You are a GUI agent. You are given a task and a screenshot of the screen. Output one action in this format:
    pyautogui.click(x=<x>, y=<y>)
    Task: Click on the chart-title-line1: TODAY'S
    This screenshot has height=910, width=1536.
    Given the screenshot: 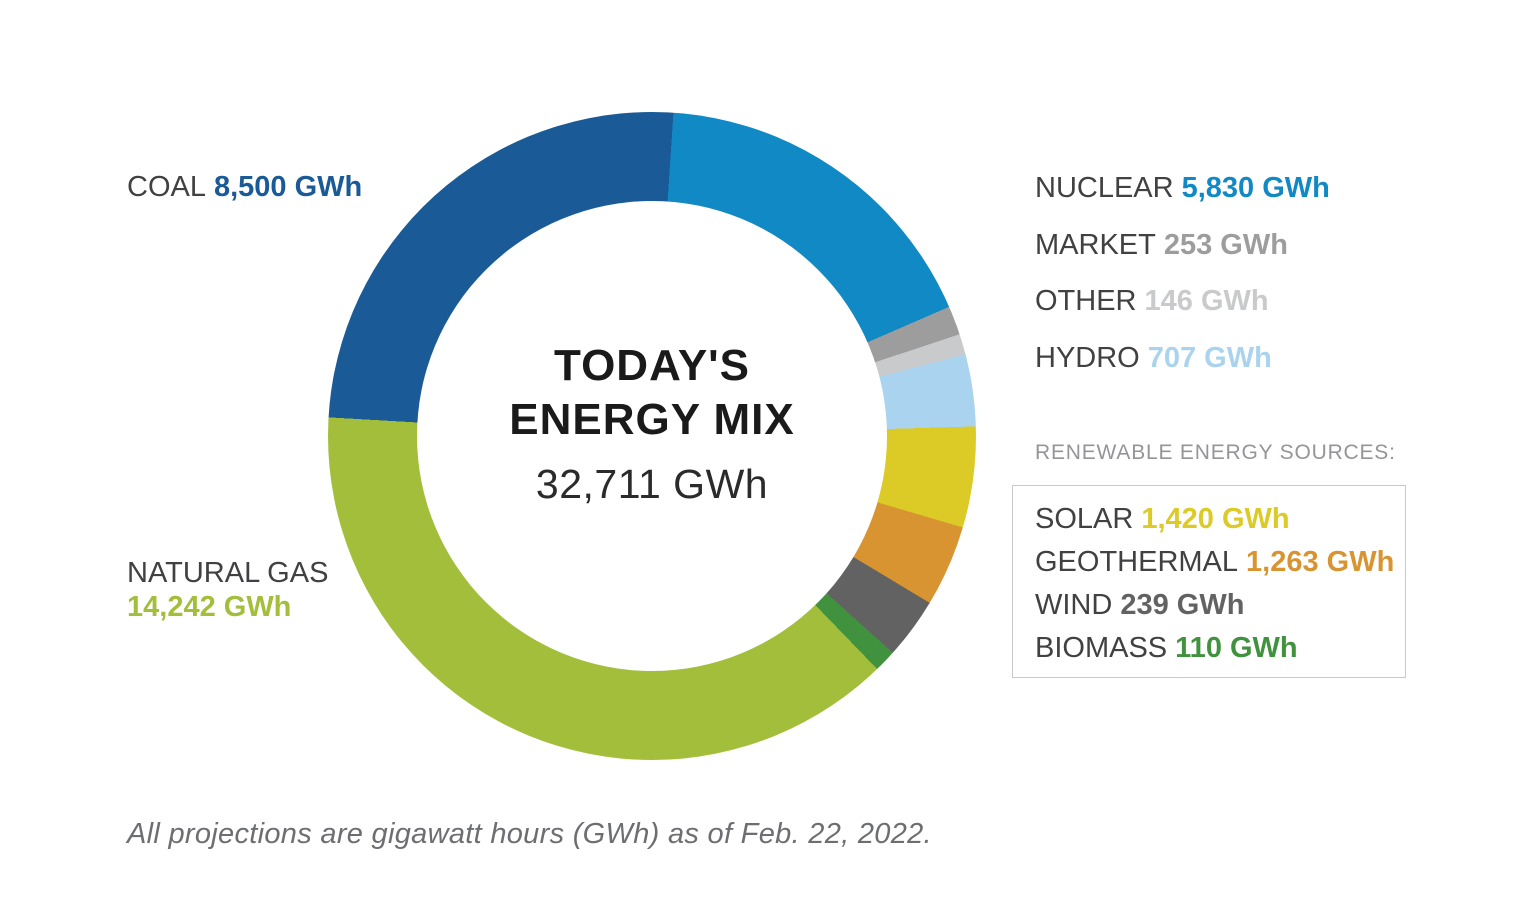 What is the action you would take?
    pyautogui.click(x=652, y=365)
    